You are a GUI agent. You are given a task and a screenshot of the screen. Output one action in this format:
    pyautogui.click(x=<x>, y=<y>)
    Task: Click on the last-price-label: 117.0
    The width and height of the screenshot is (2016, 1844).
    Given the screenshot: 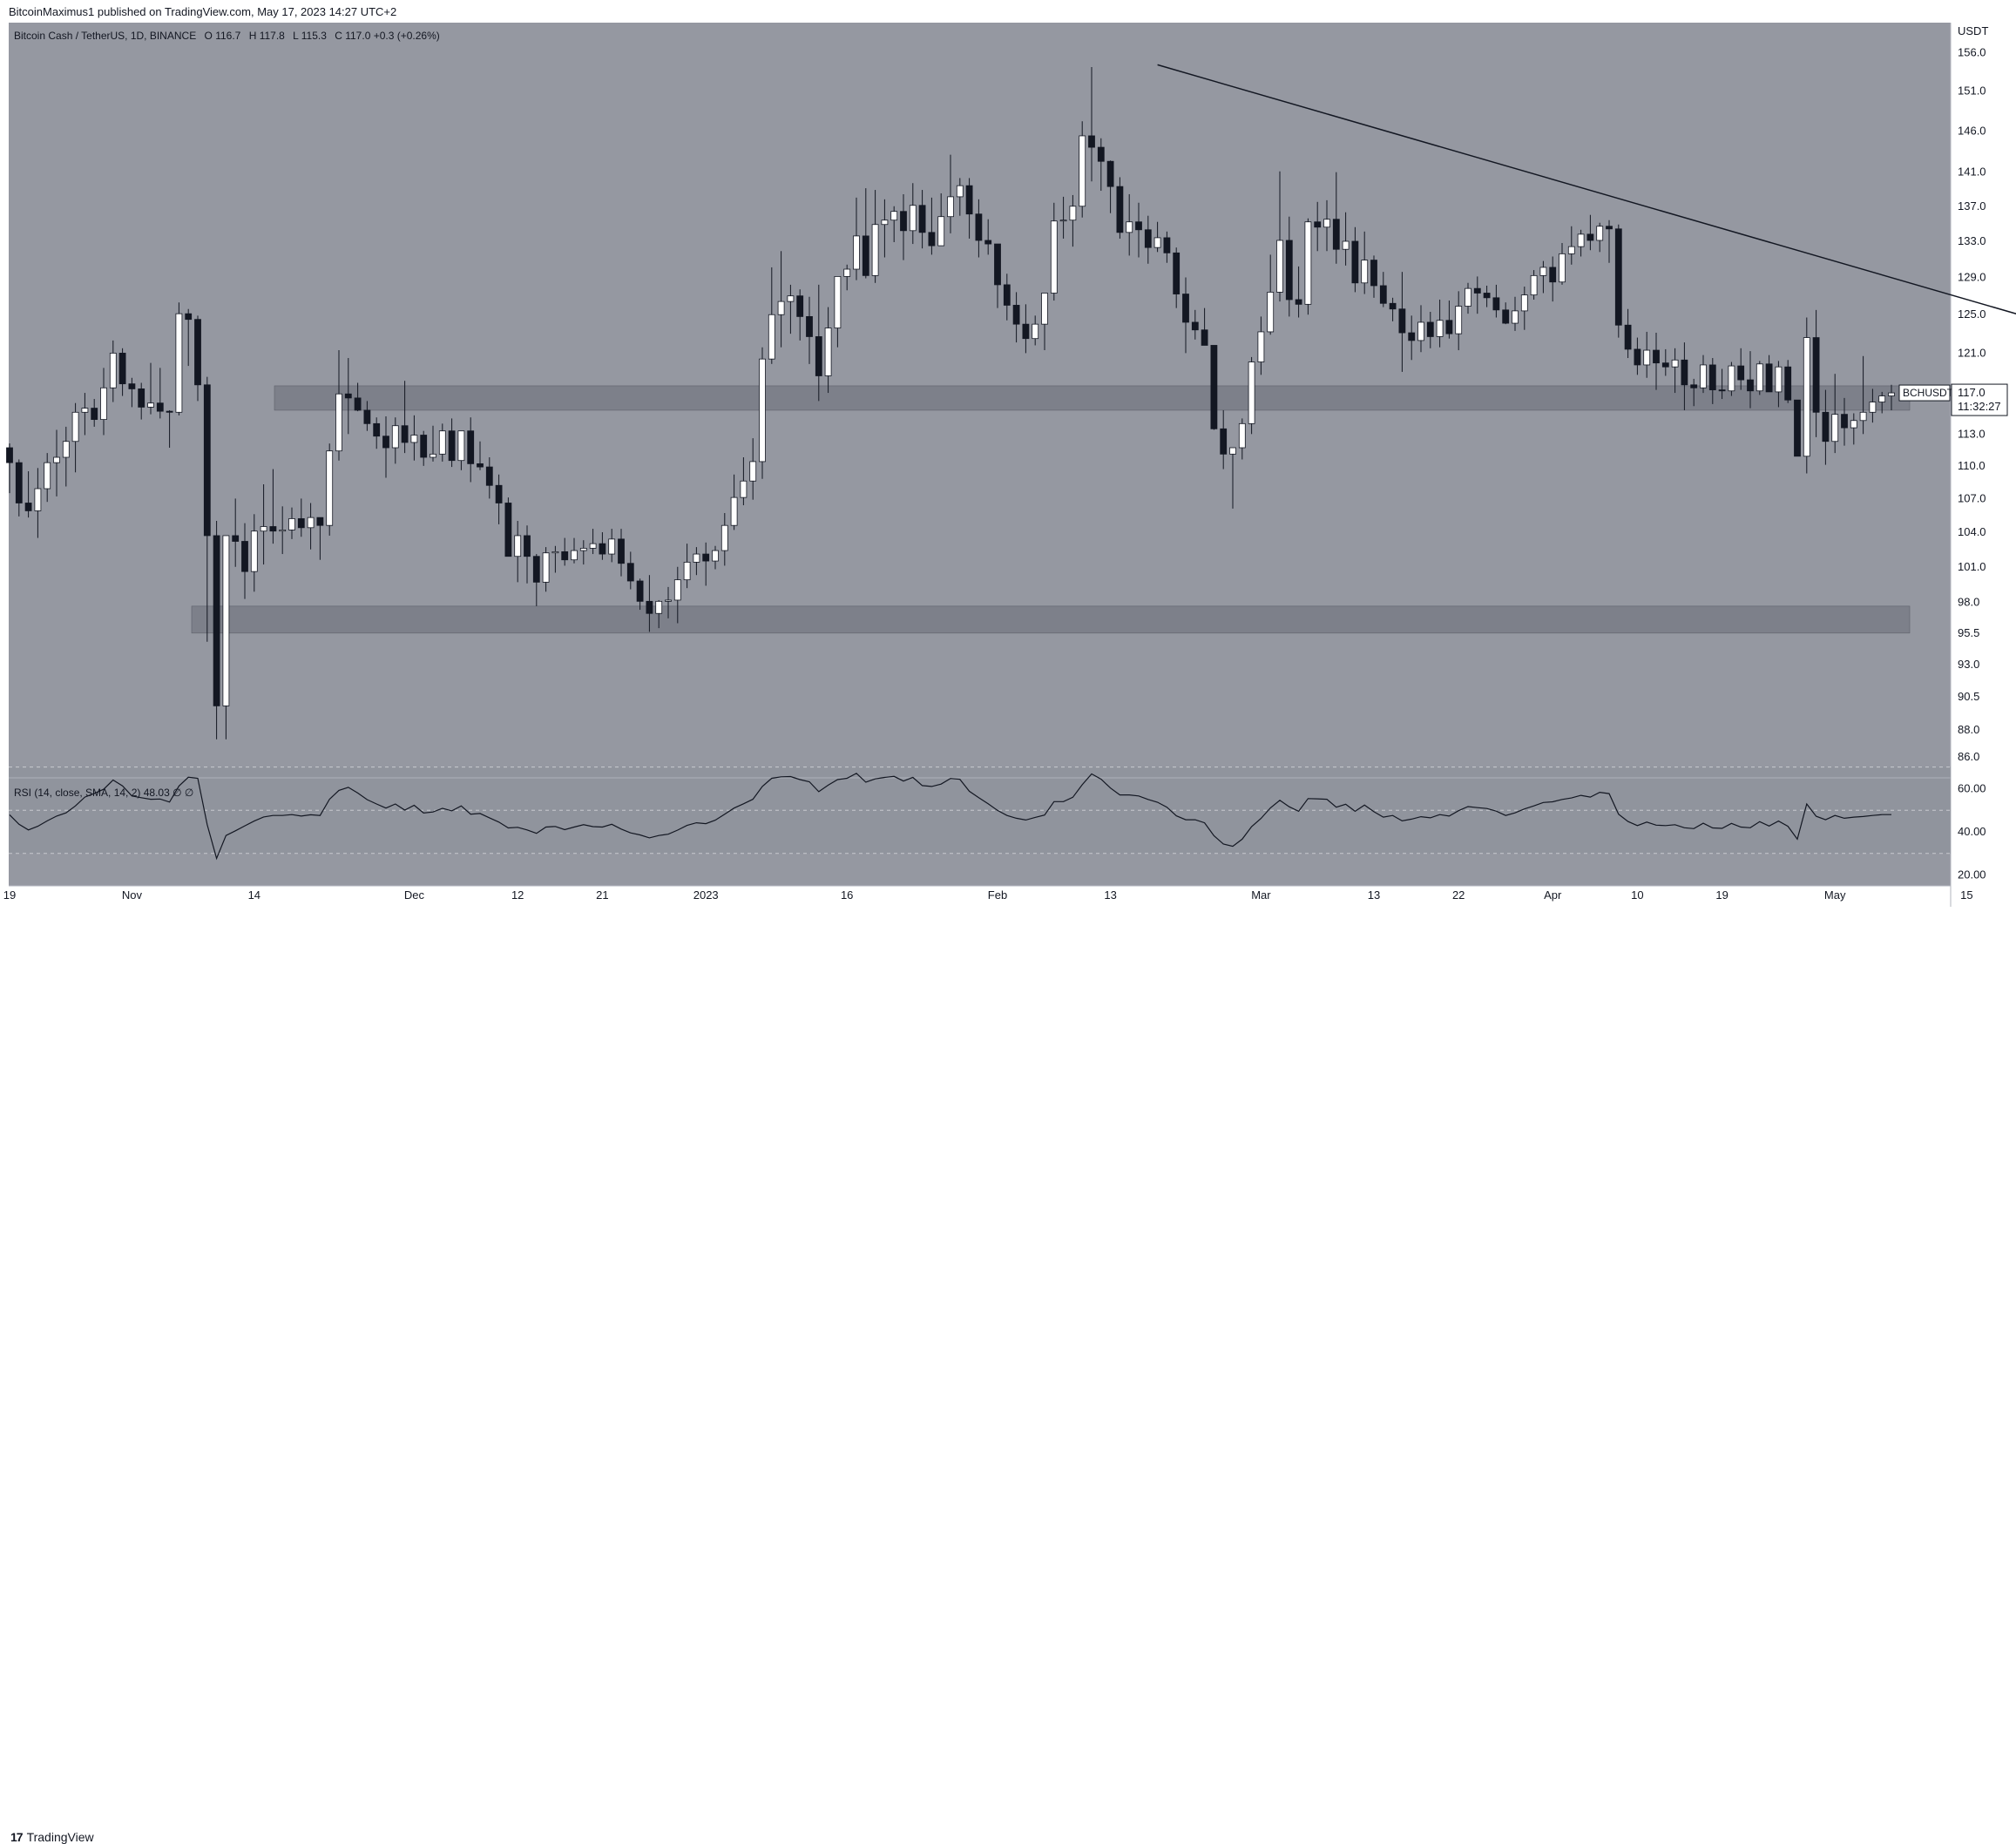 What is the action you would take?
    pyautogui.click(x=1972, y=392)
    